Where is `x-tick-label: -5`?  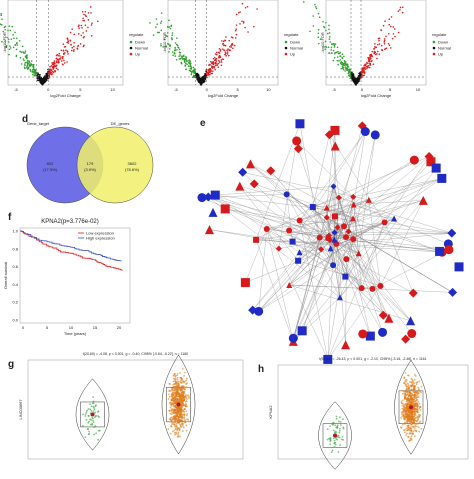 x-tick-label: -5 is located at coordinates (334, 89).